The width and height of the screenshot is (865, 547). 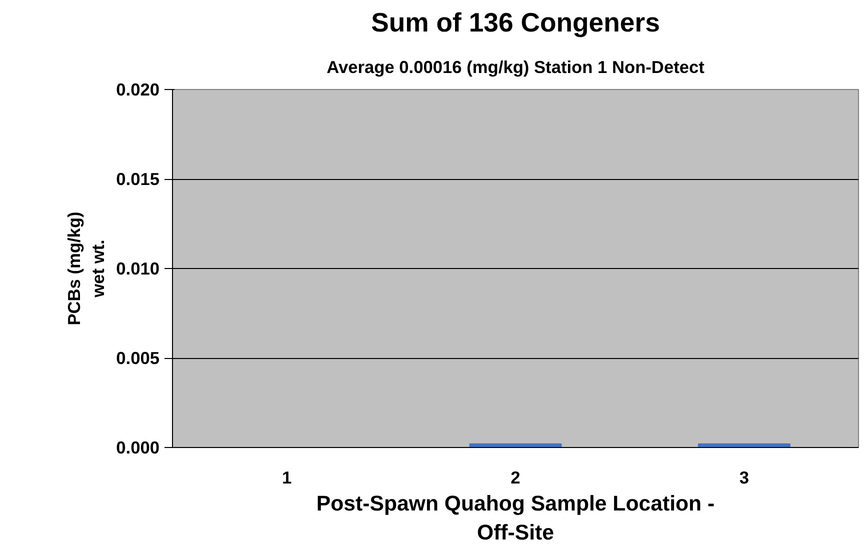 I want to click on y-tick-label: 0.010, so click(x=138, y=268).